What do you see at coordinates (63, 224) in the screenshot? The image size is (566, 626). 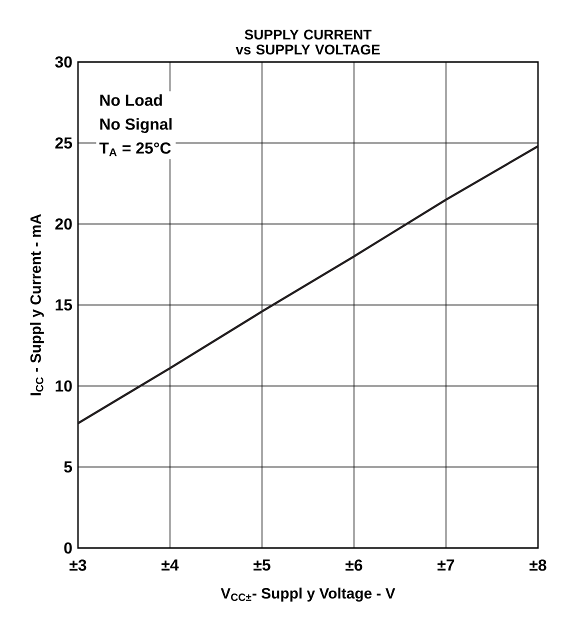 I see `y-tick-label: 20` at bounding box center [63, 224].